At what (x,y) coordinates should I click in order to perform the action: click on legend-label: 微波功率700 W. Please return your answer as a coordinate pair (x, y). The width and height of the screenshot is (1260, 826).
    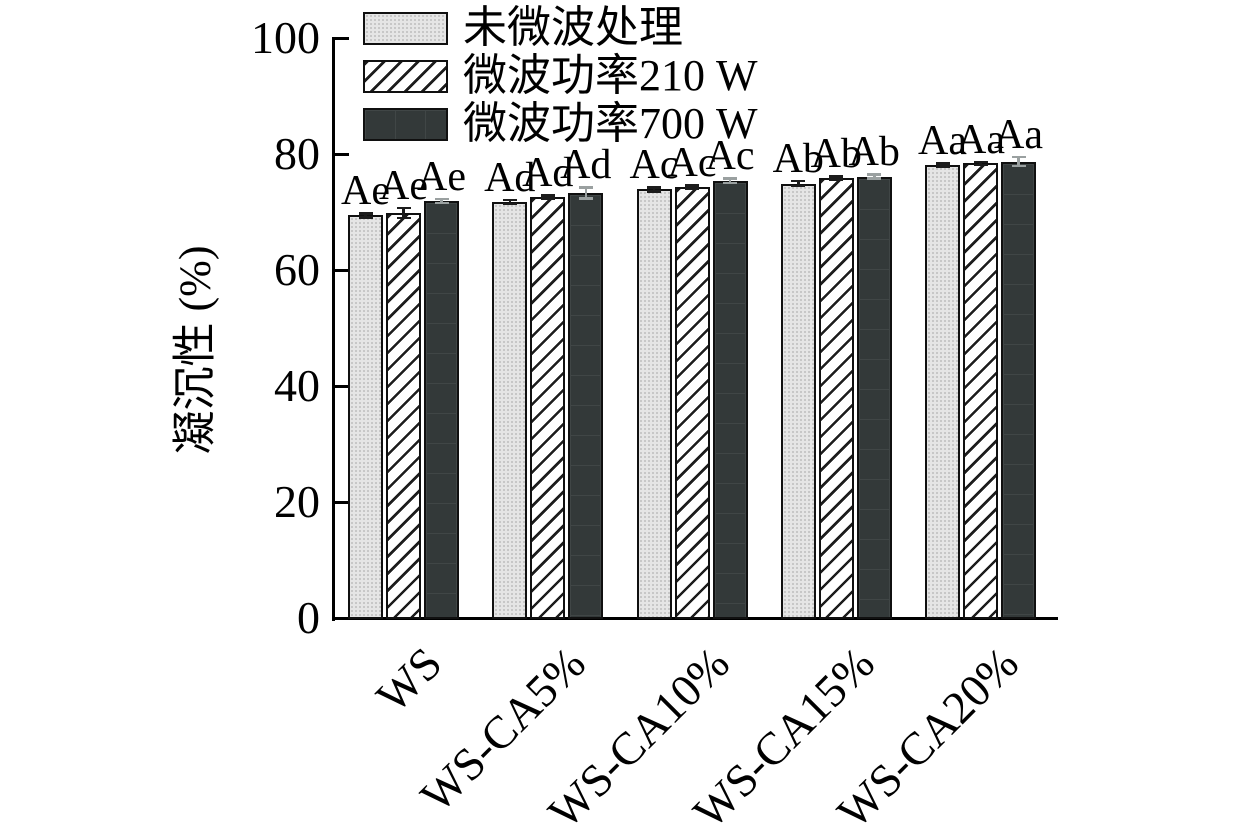
    Looking at the image, I should click on (610, 123).